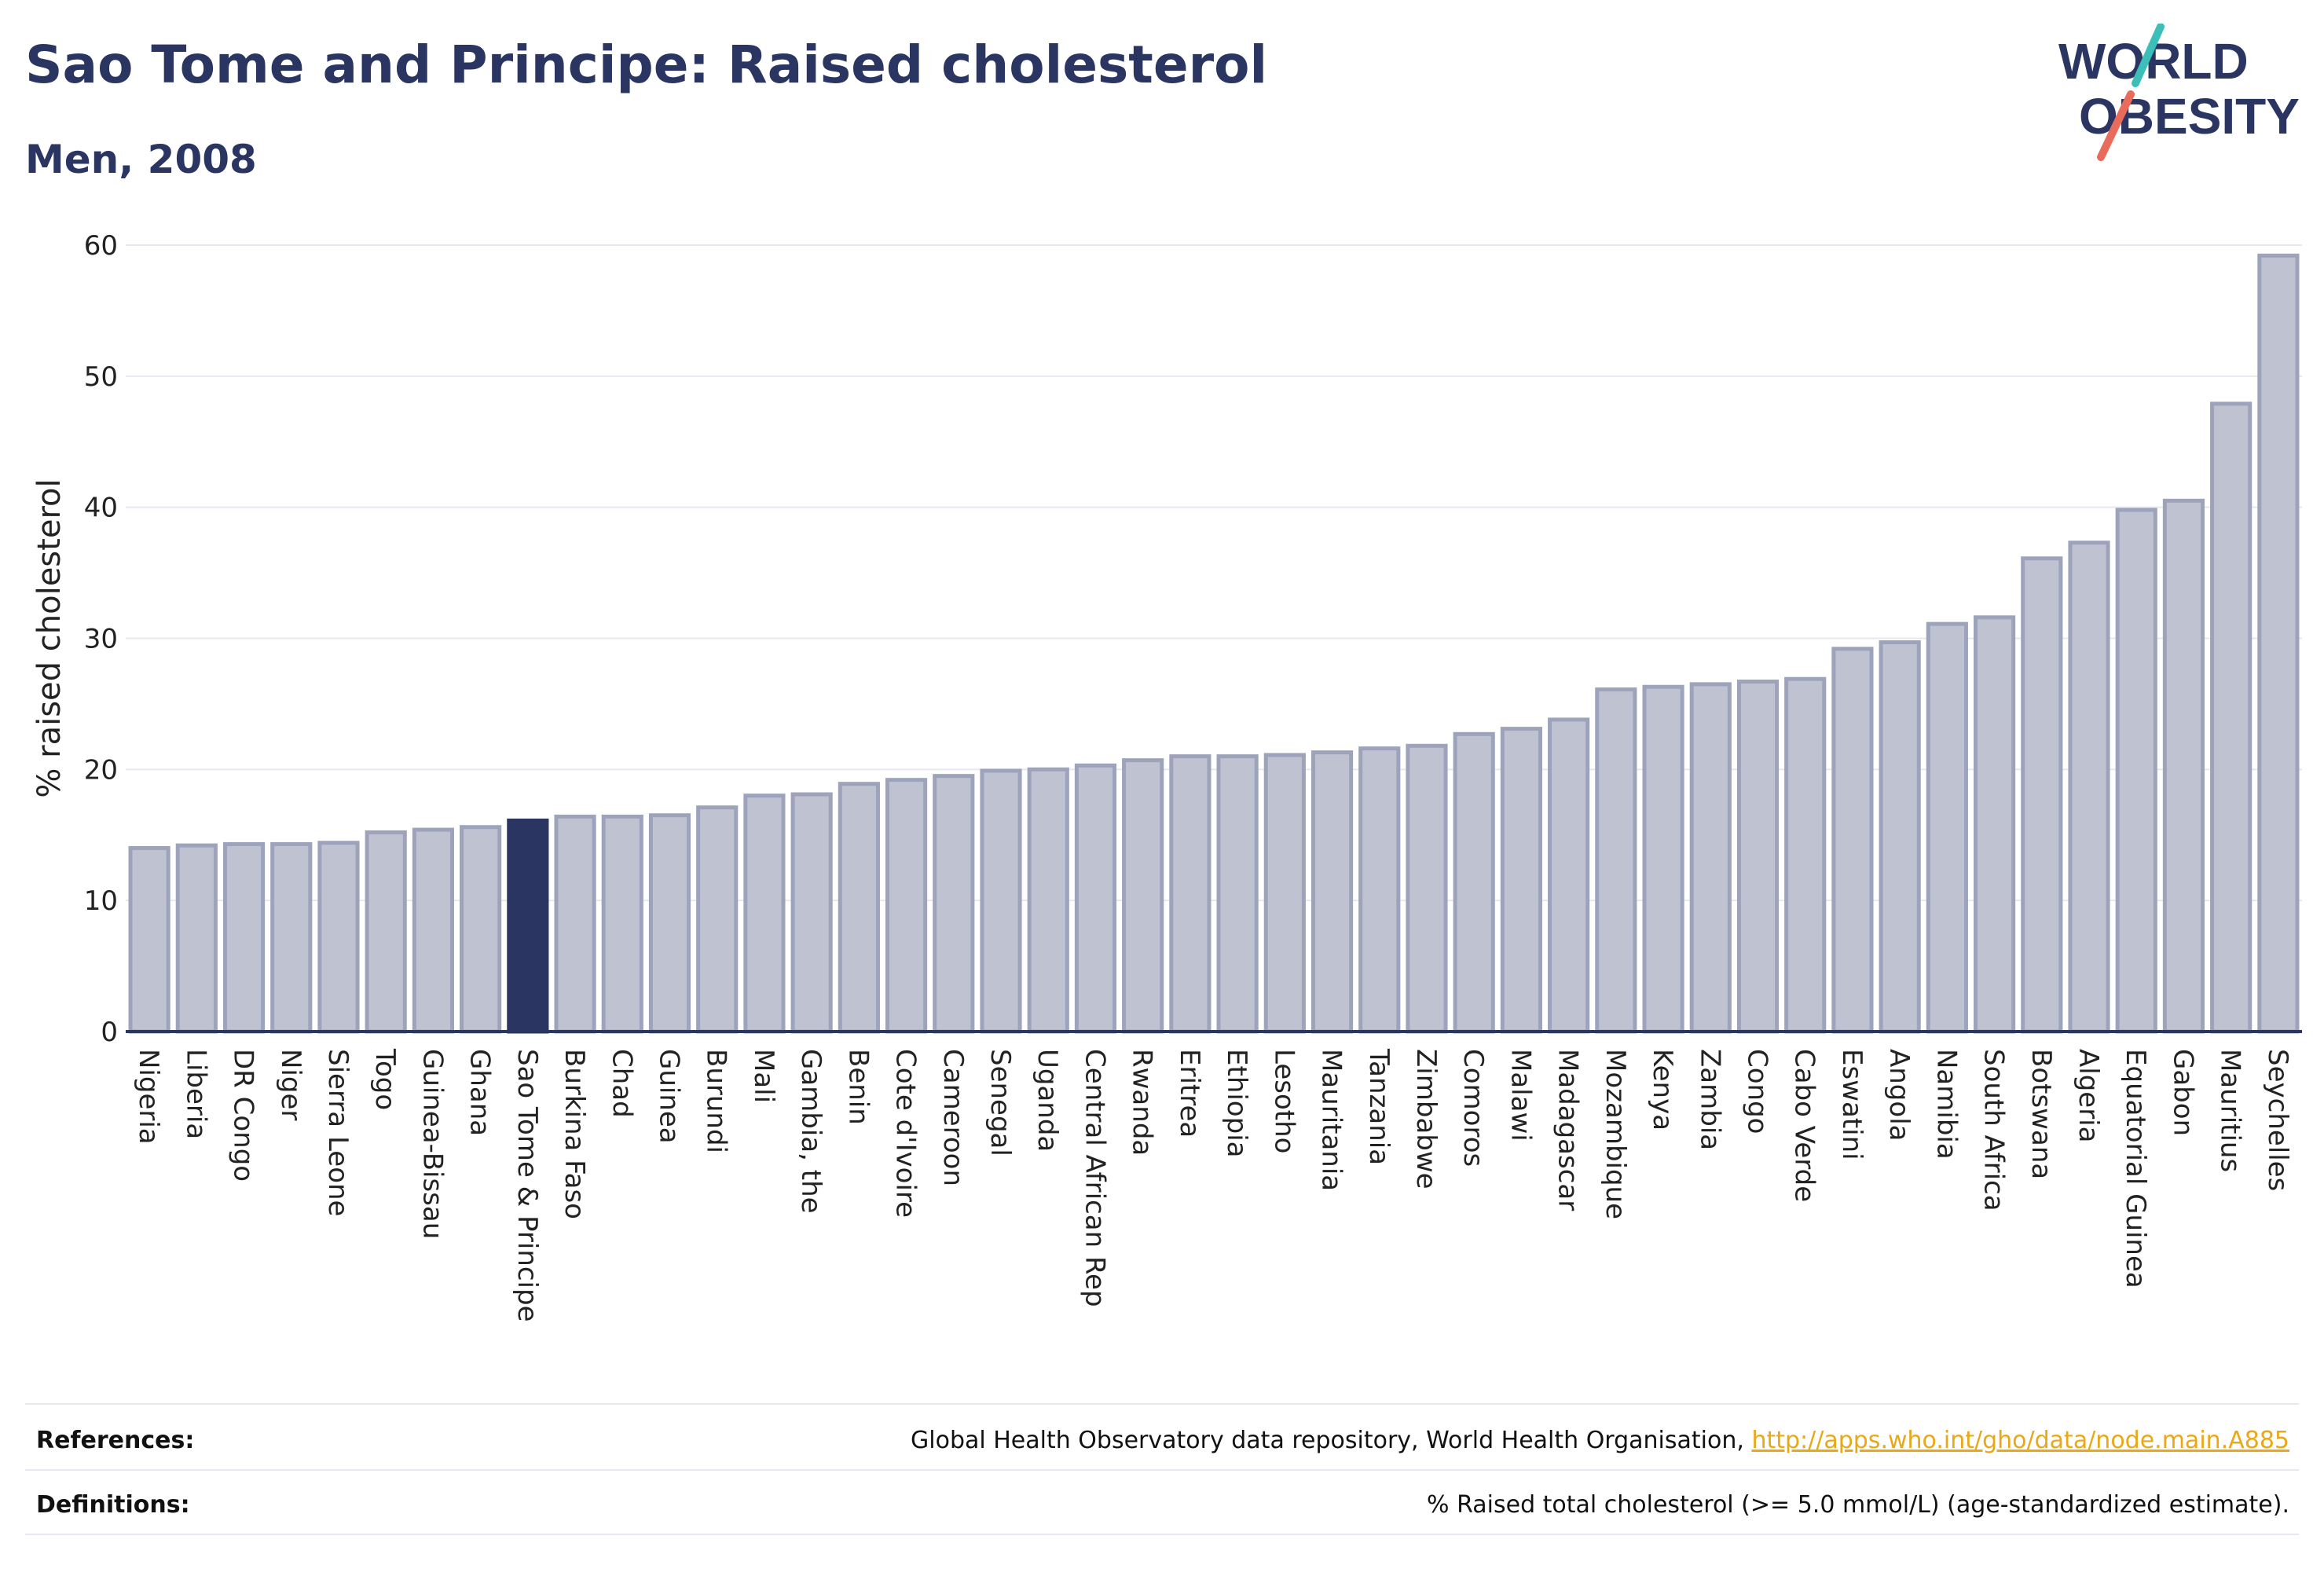 The width and height of the screenshot is (2324, 1576). Describe the element at coordinates (1994, 1130) in the screenshot. I see `x-tick-label: South Africa` at that location.